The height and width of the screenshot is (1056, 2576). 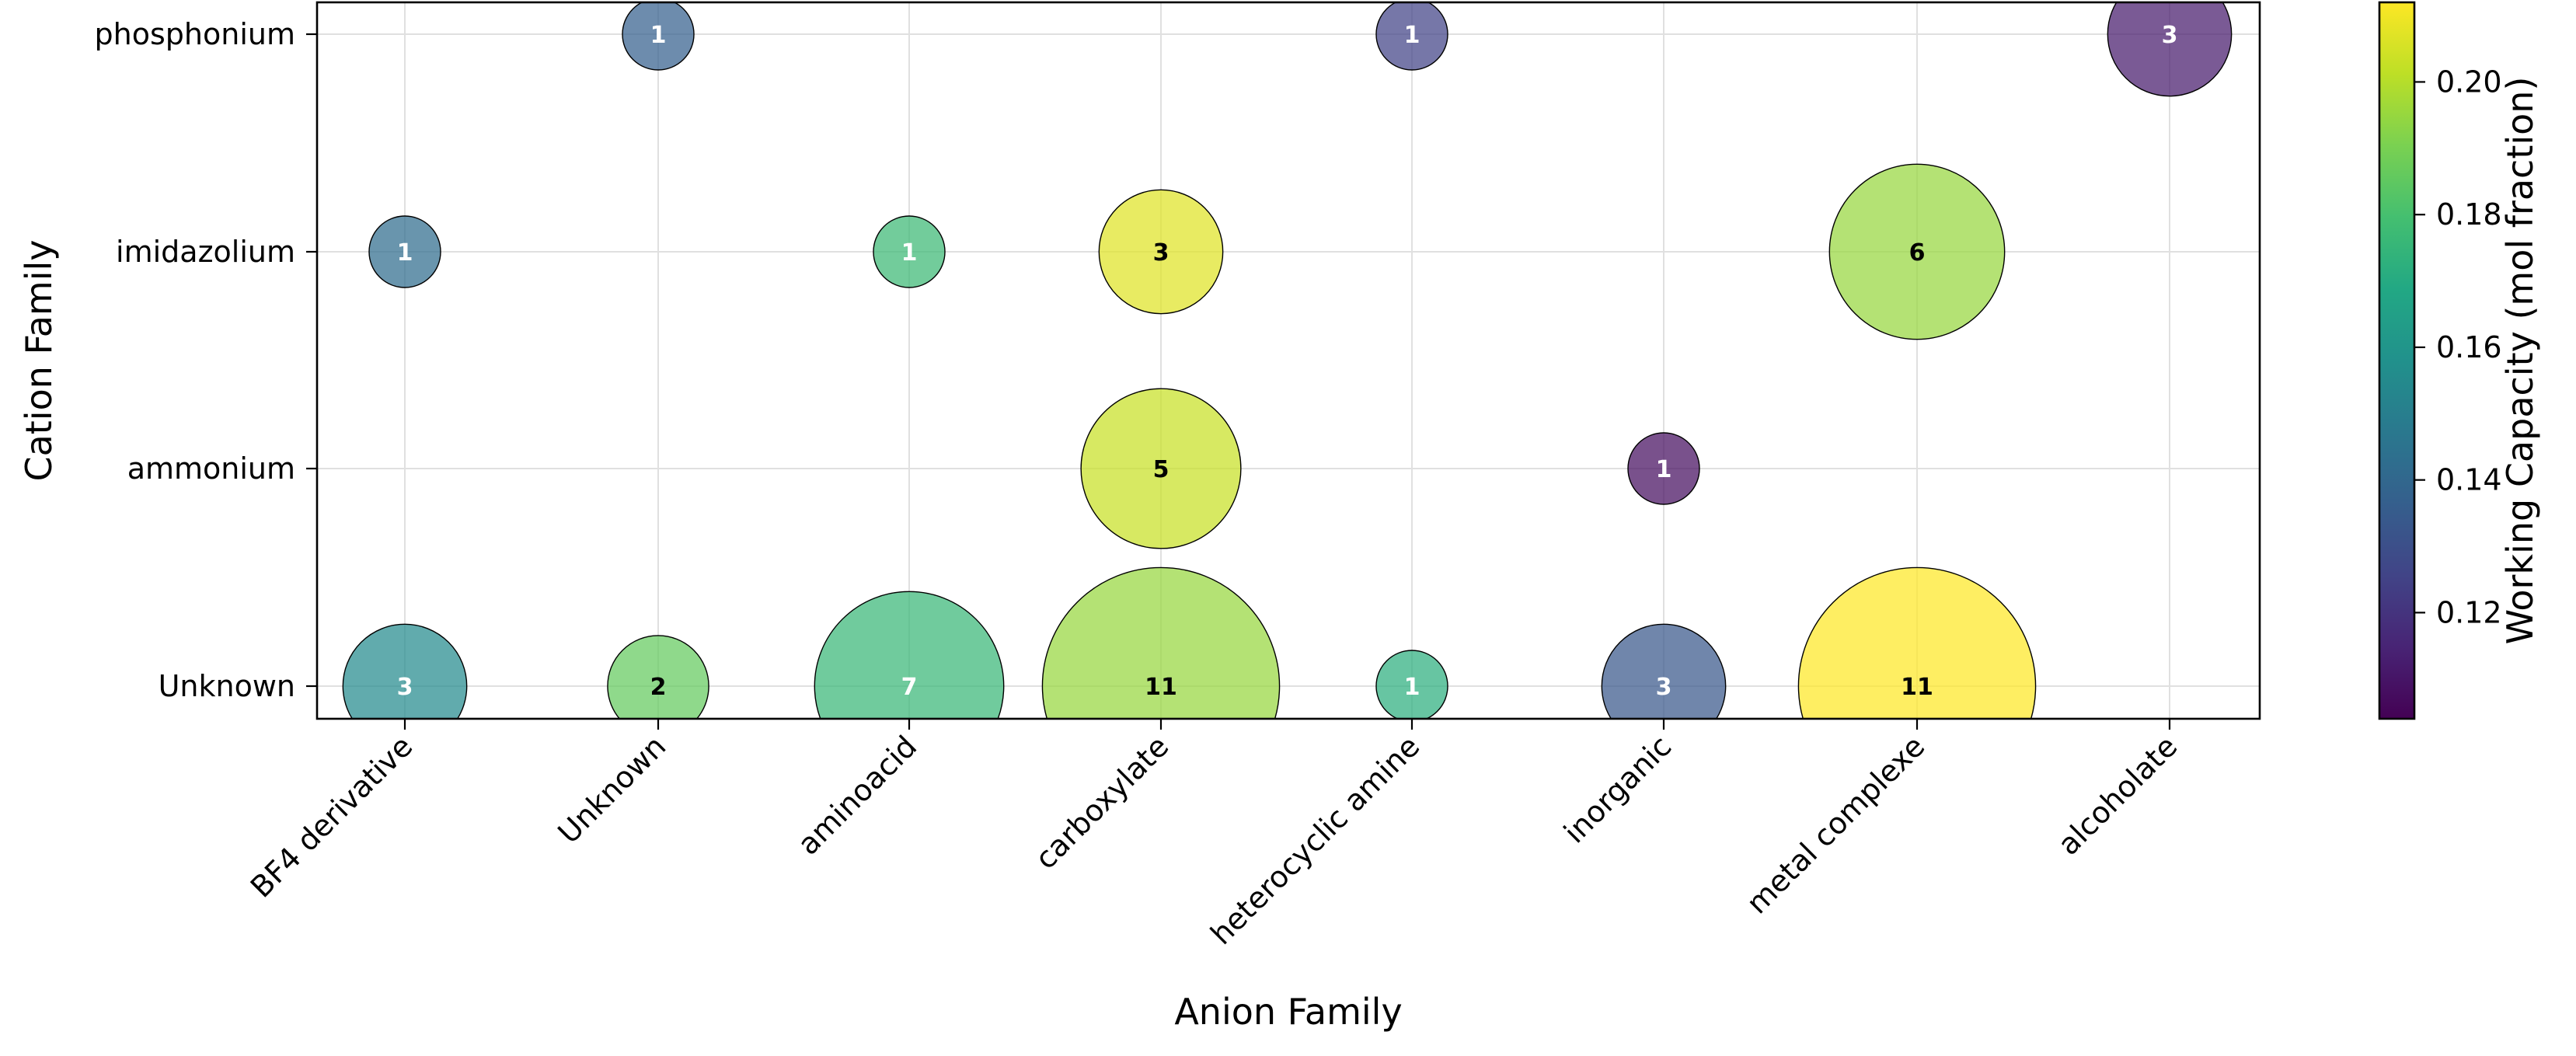 What do you see at coordinates (2469, 214) in the screenshot?
I see `colorbar-tick-label: 0.18` at bounding box center [2469, 214].